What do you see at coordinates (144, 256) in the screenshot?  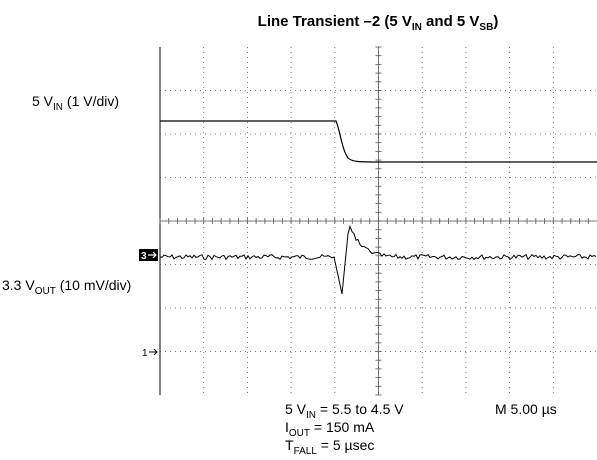 I see `channel-marker: 3` at bounding box center [144, 256].